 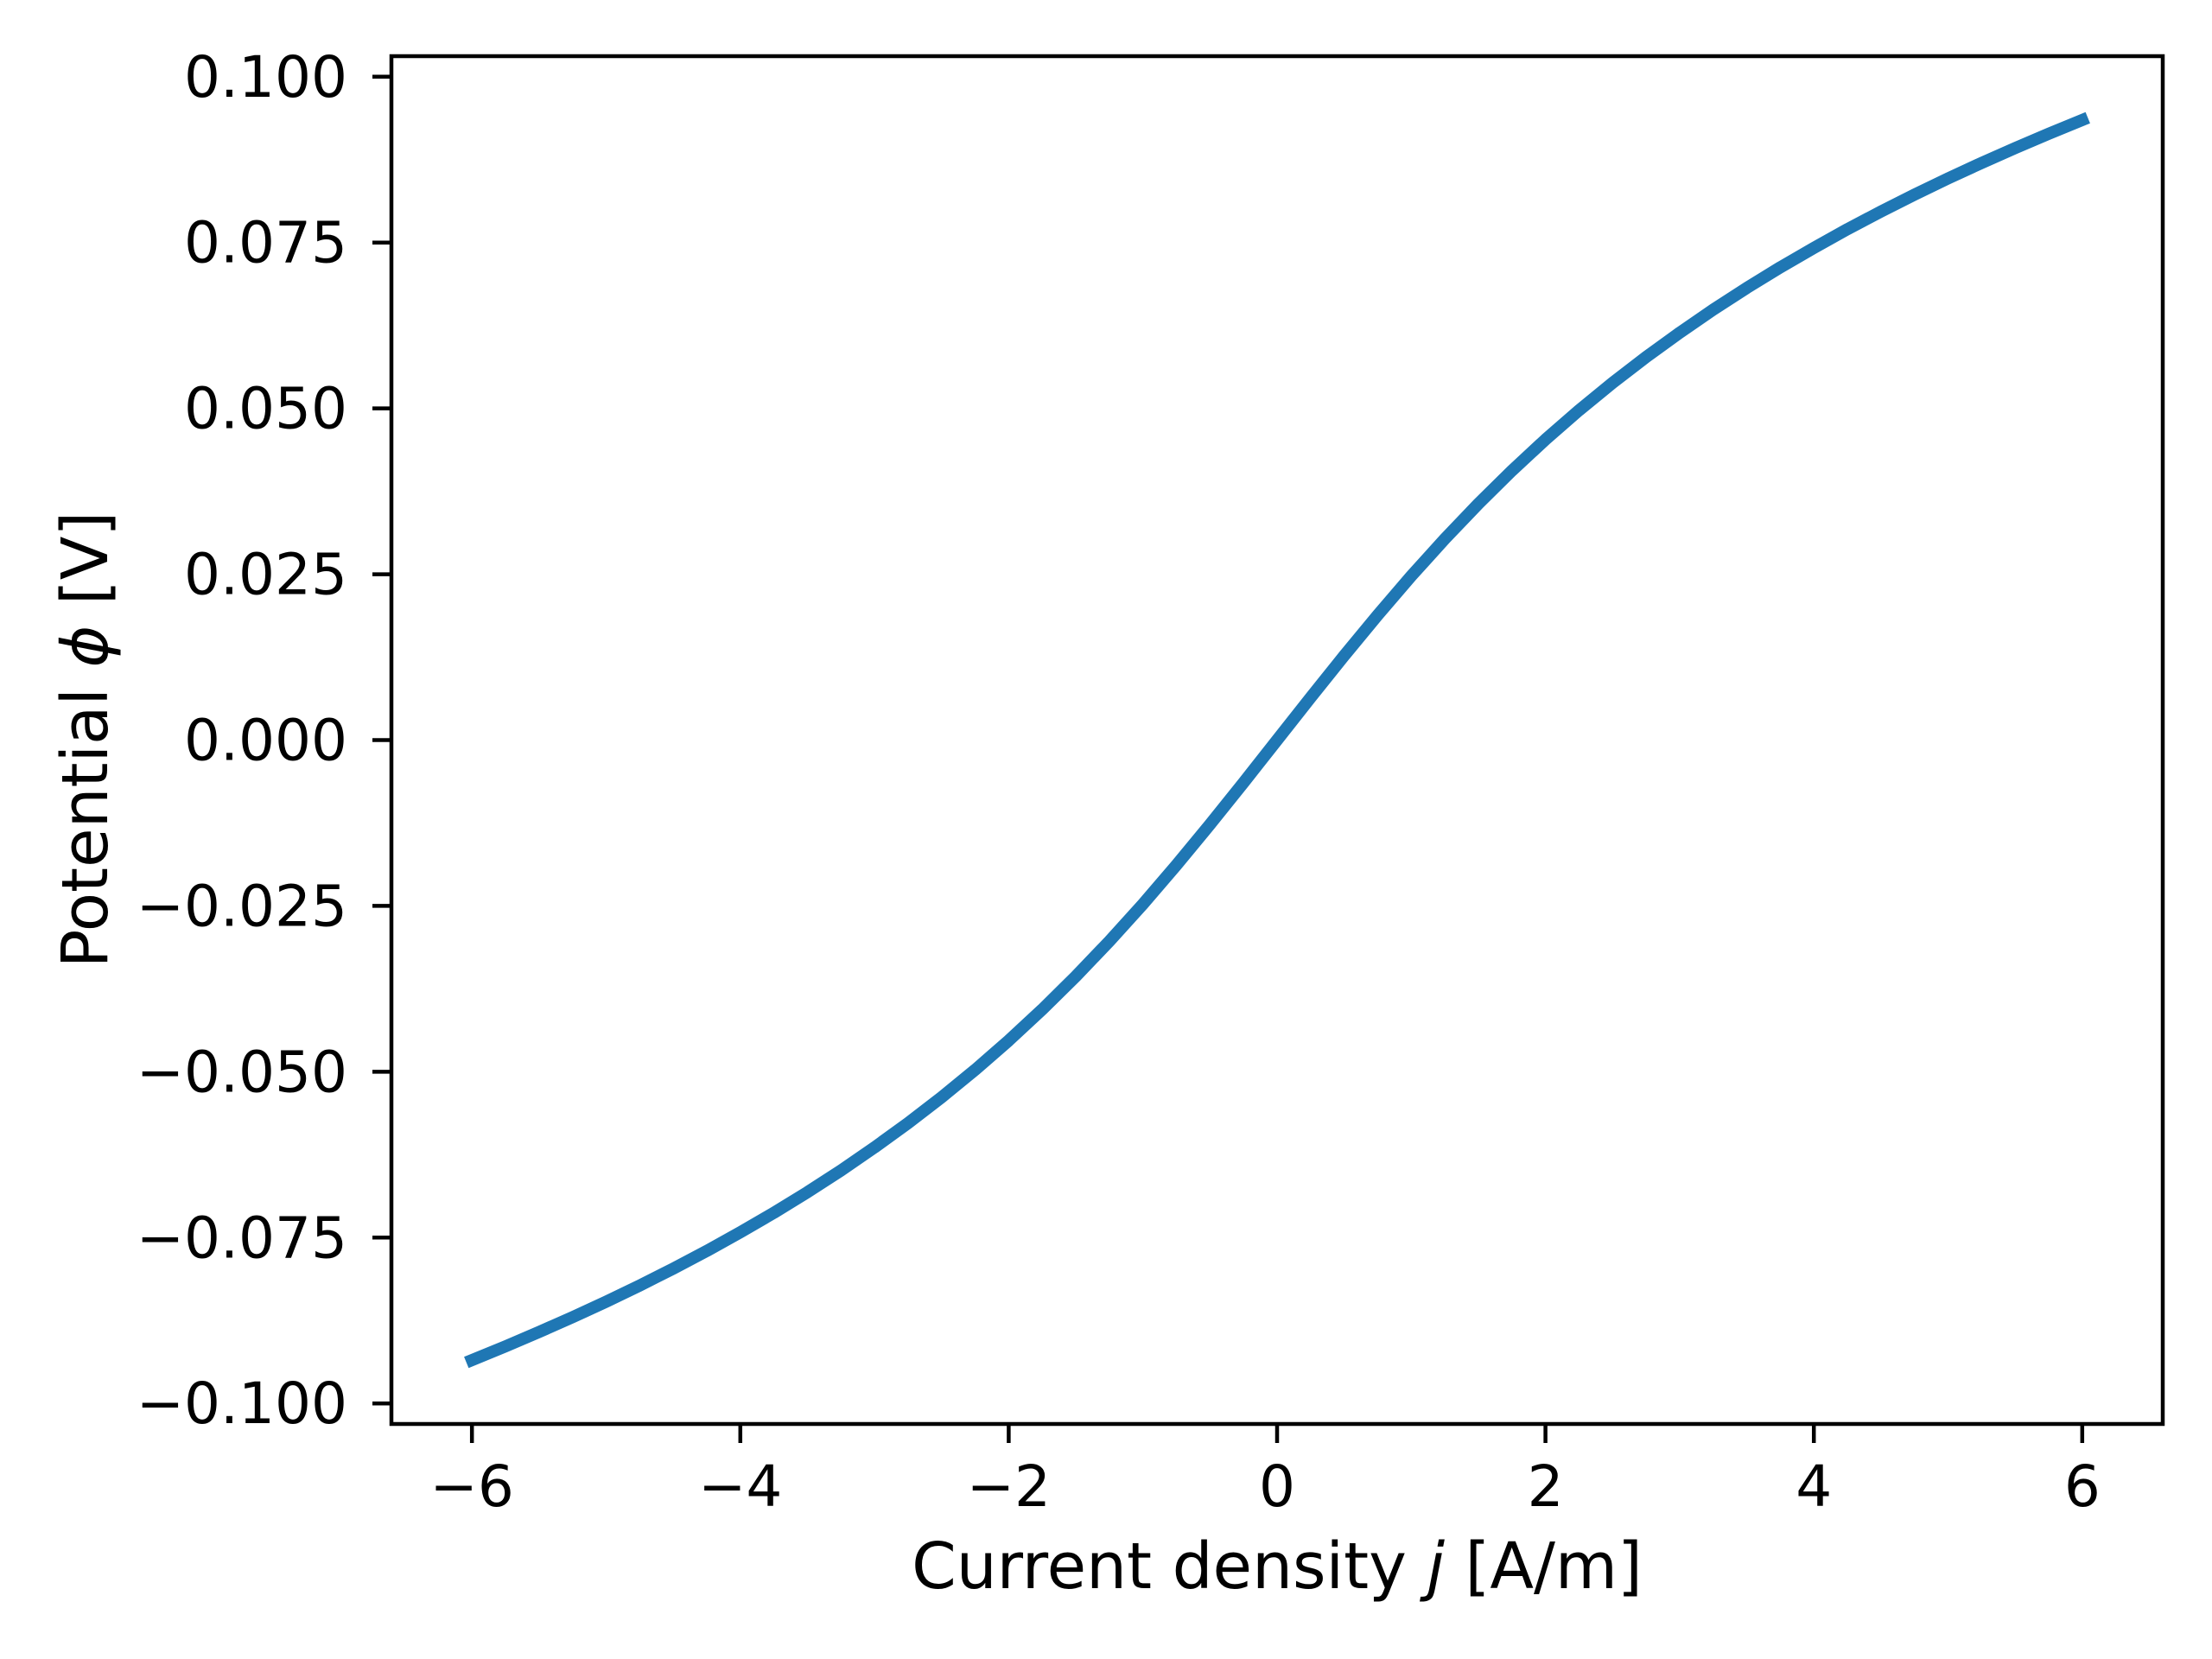 What do you see at coordinates (1544, 1566) in the screenshot?
I see `x-axis-label-units: [A/m]` at bounding box center [1544, 1566].